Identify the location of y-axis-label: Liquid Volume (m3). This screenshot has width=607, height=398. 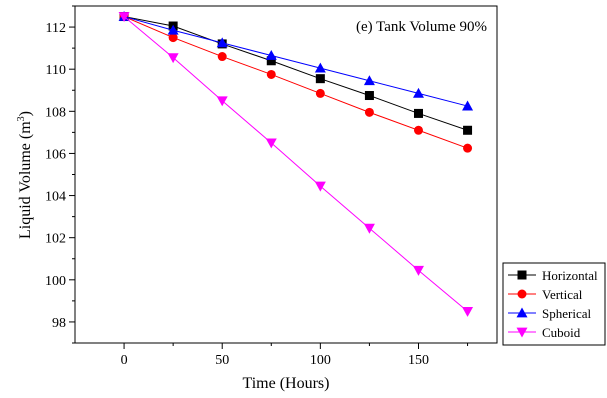
(25, 175).